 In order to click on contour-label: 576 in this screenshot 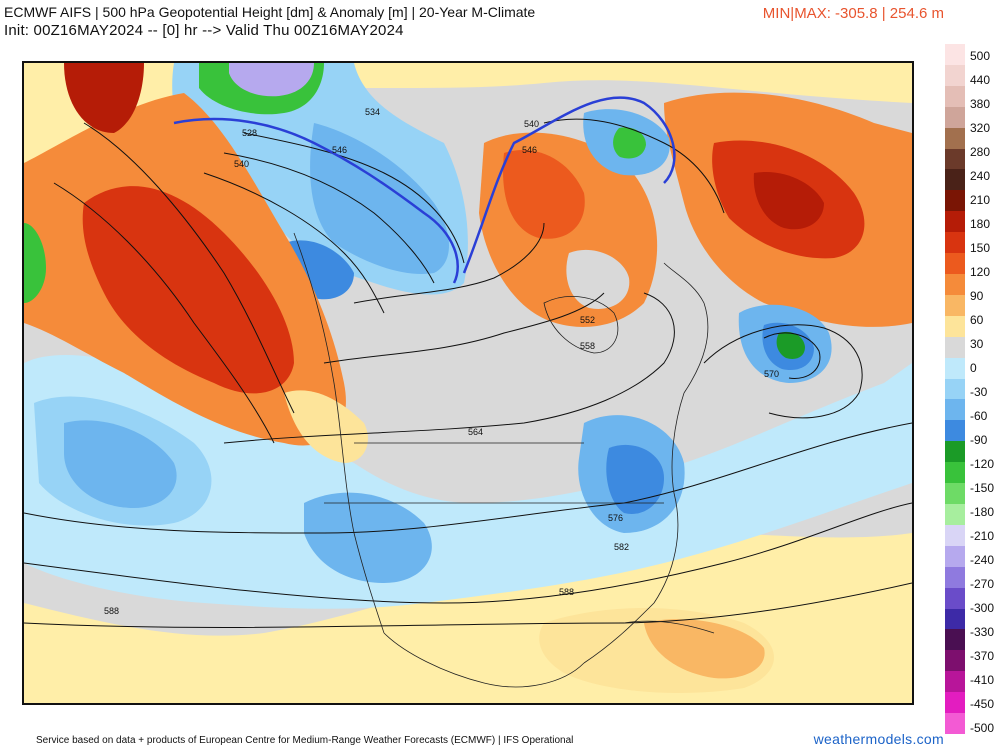, I will do `click(615, 518)`.